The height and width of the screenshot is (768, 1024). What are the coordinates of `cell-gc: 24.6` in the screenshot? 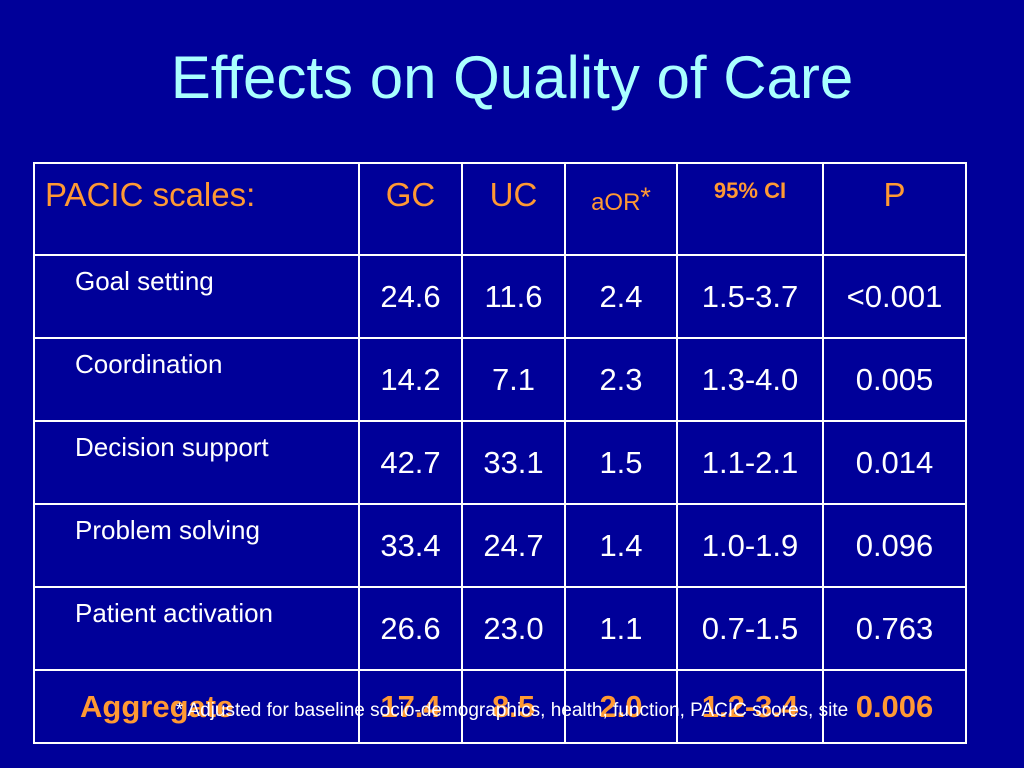 It's located at (410, 296).